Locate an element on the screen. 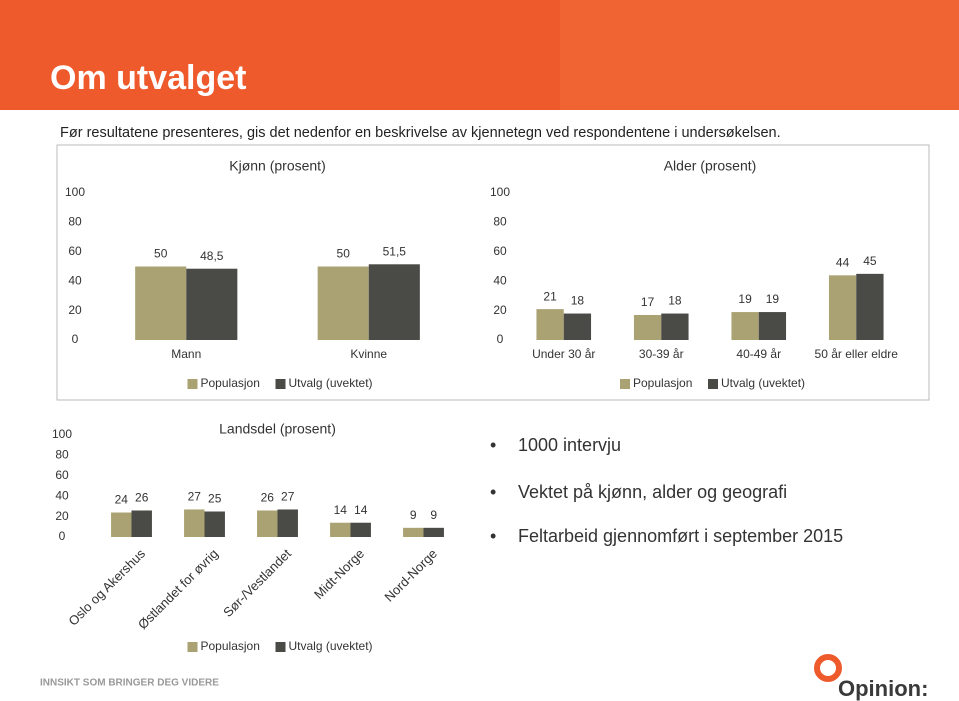 The width and height of the screenshot is (959, 701). value-label: 25 is located at coordinates (215, 499).